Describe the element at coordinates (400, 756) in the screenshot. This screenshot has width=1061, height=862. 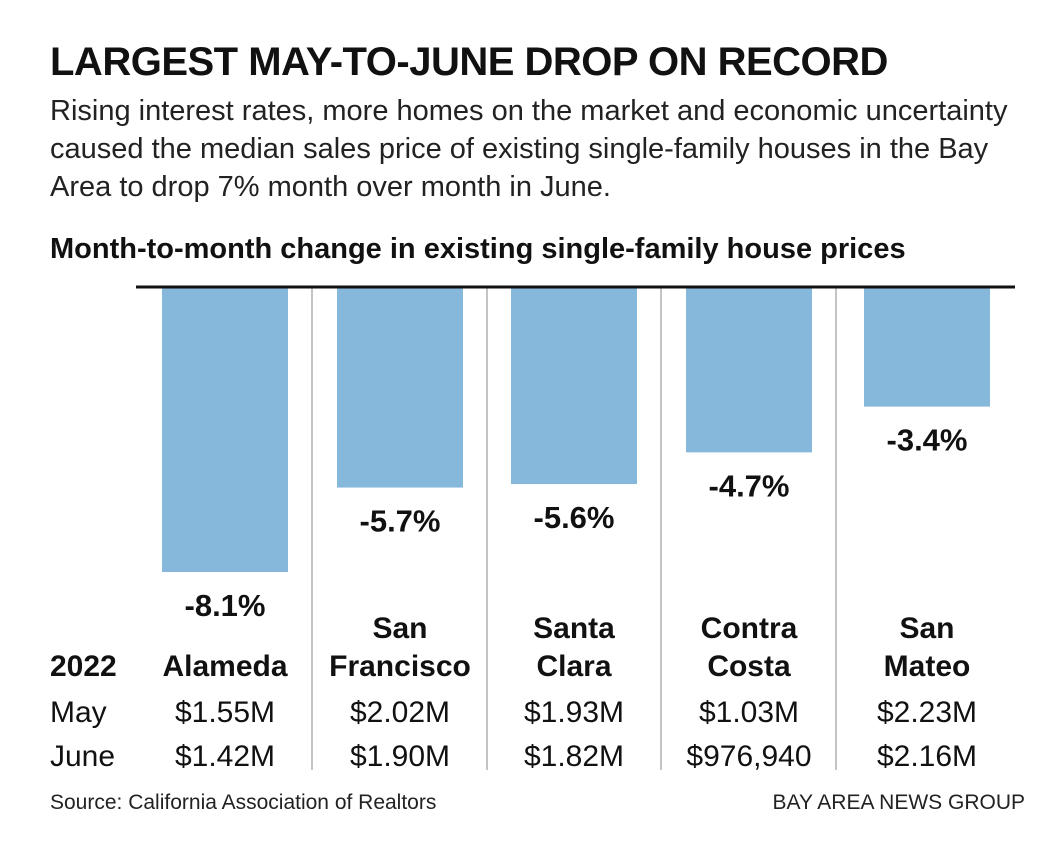
I see `price-june-2: $1.90M` at that location.